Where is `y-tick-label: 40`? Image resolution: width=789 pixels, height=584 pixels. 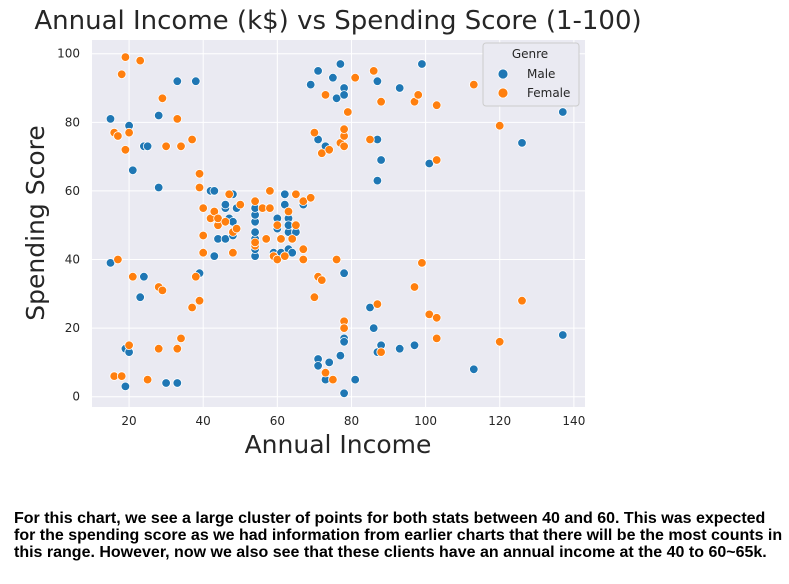 y-tick-label: 40 is located at coordinates (72, 260).